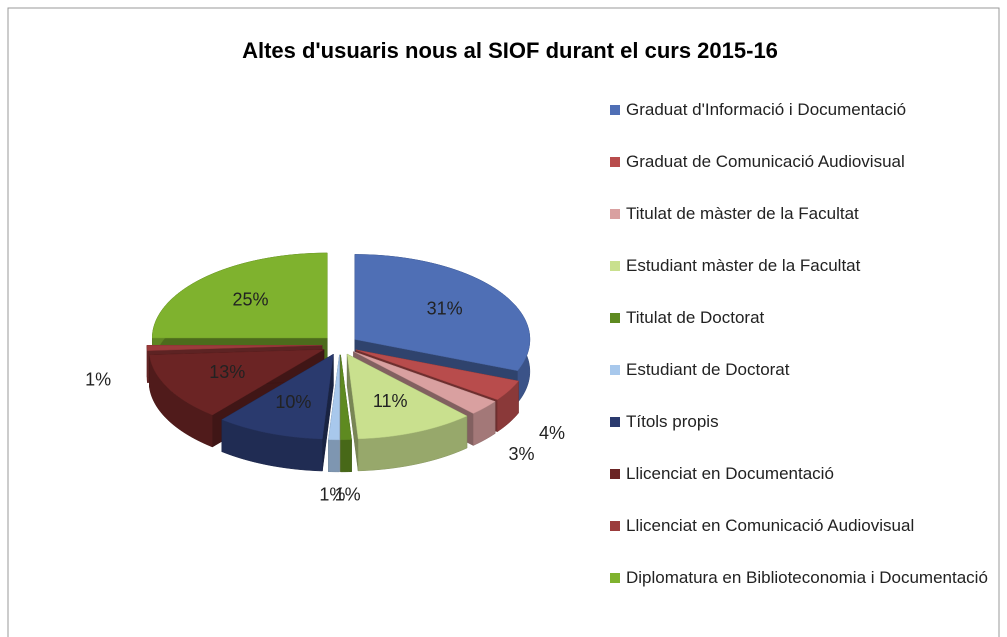 The image size is (1007, 637). I want to click on value-label: 10%, so click(293, 402).